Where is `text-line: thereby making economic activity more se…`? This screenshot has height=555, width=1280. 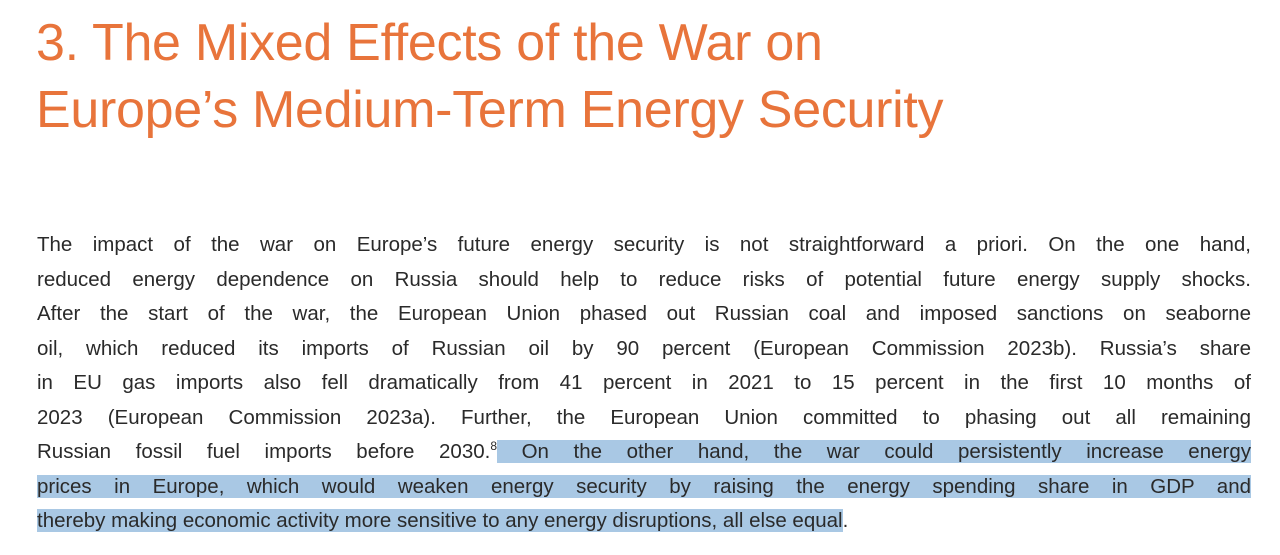
text-line: thereby making economic activity more se… is located at coordinates (644, 521).